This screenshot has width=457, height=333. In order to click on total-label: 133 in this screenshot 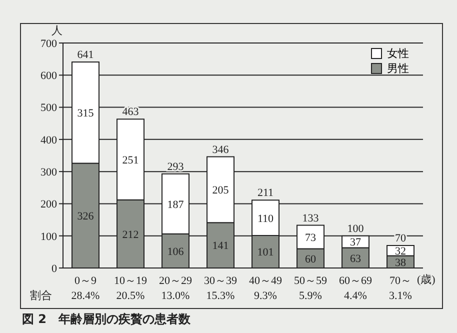, I will do `click(311, 218)`.